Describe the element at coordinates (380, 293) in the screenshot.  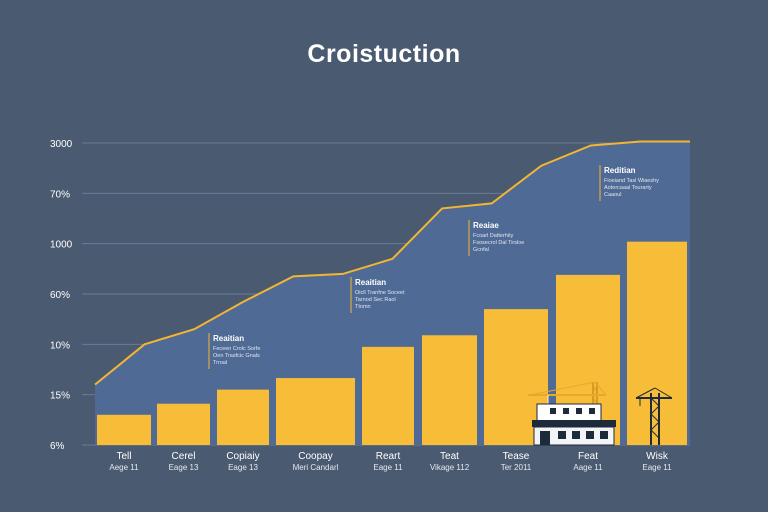
I see `annotation-line-1-0: Oicll Tranfne Soceet` at that location.